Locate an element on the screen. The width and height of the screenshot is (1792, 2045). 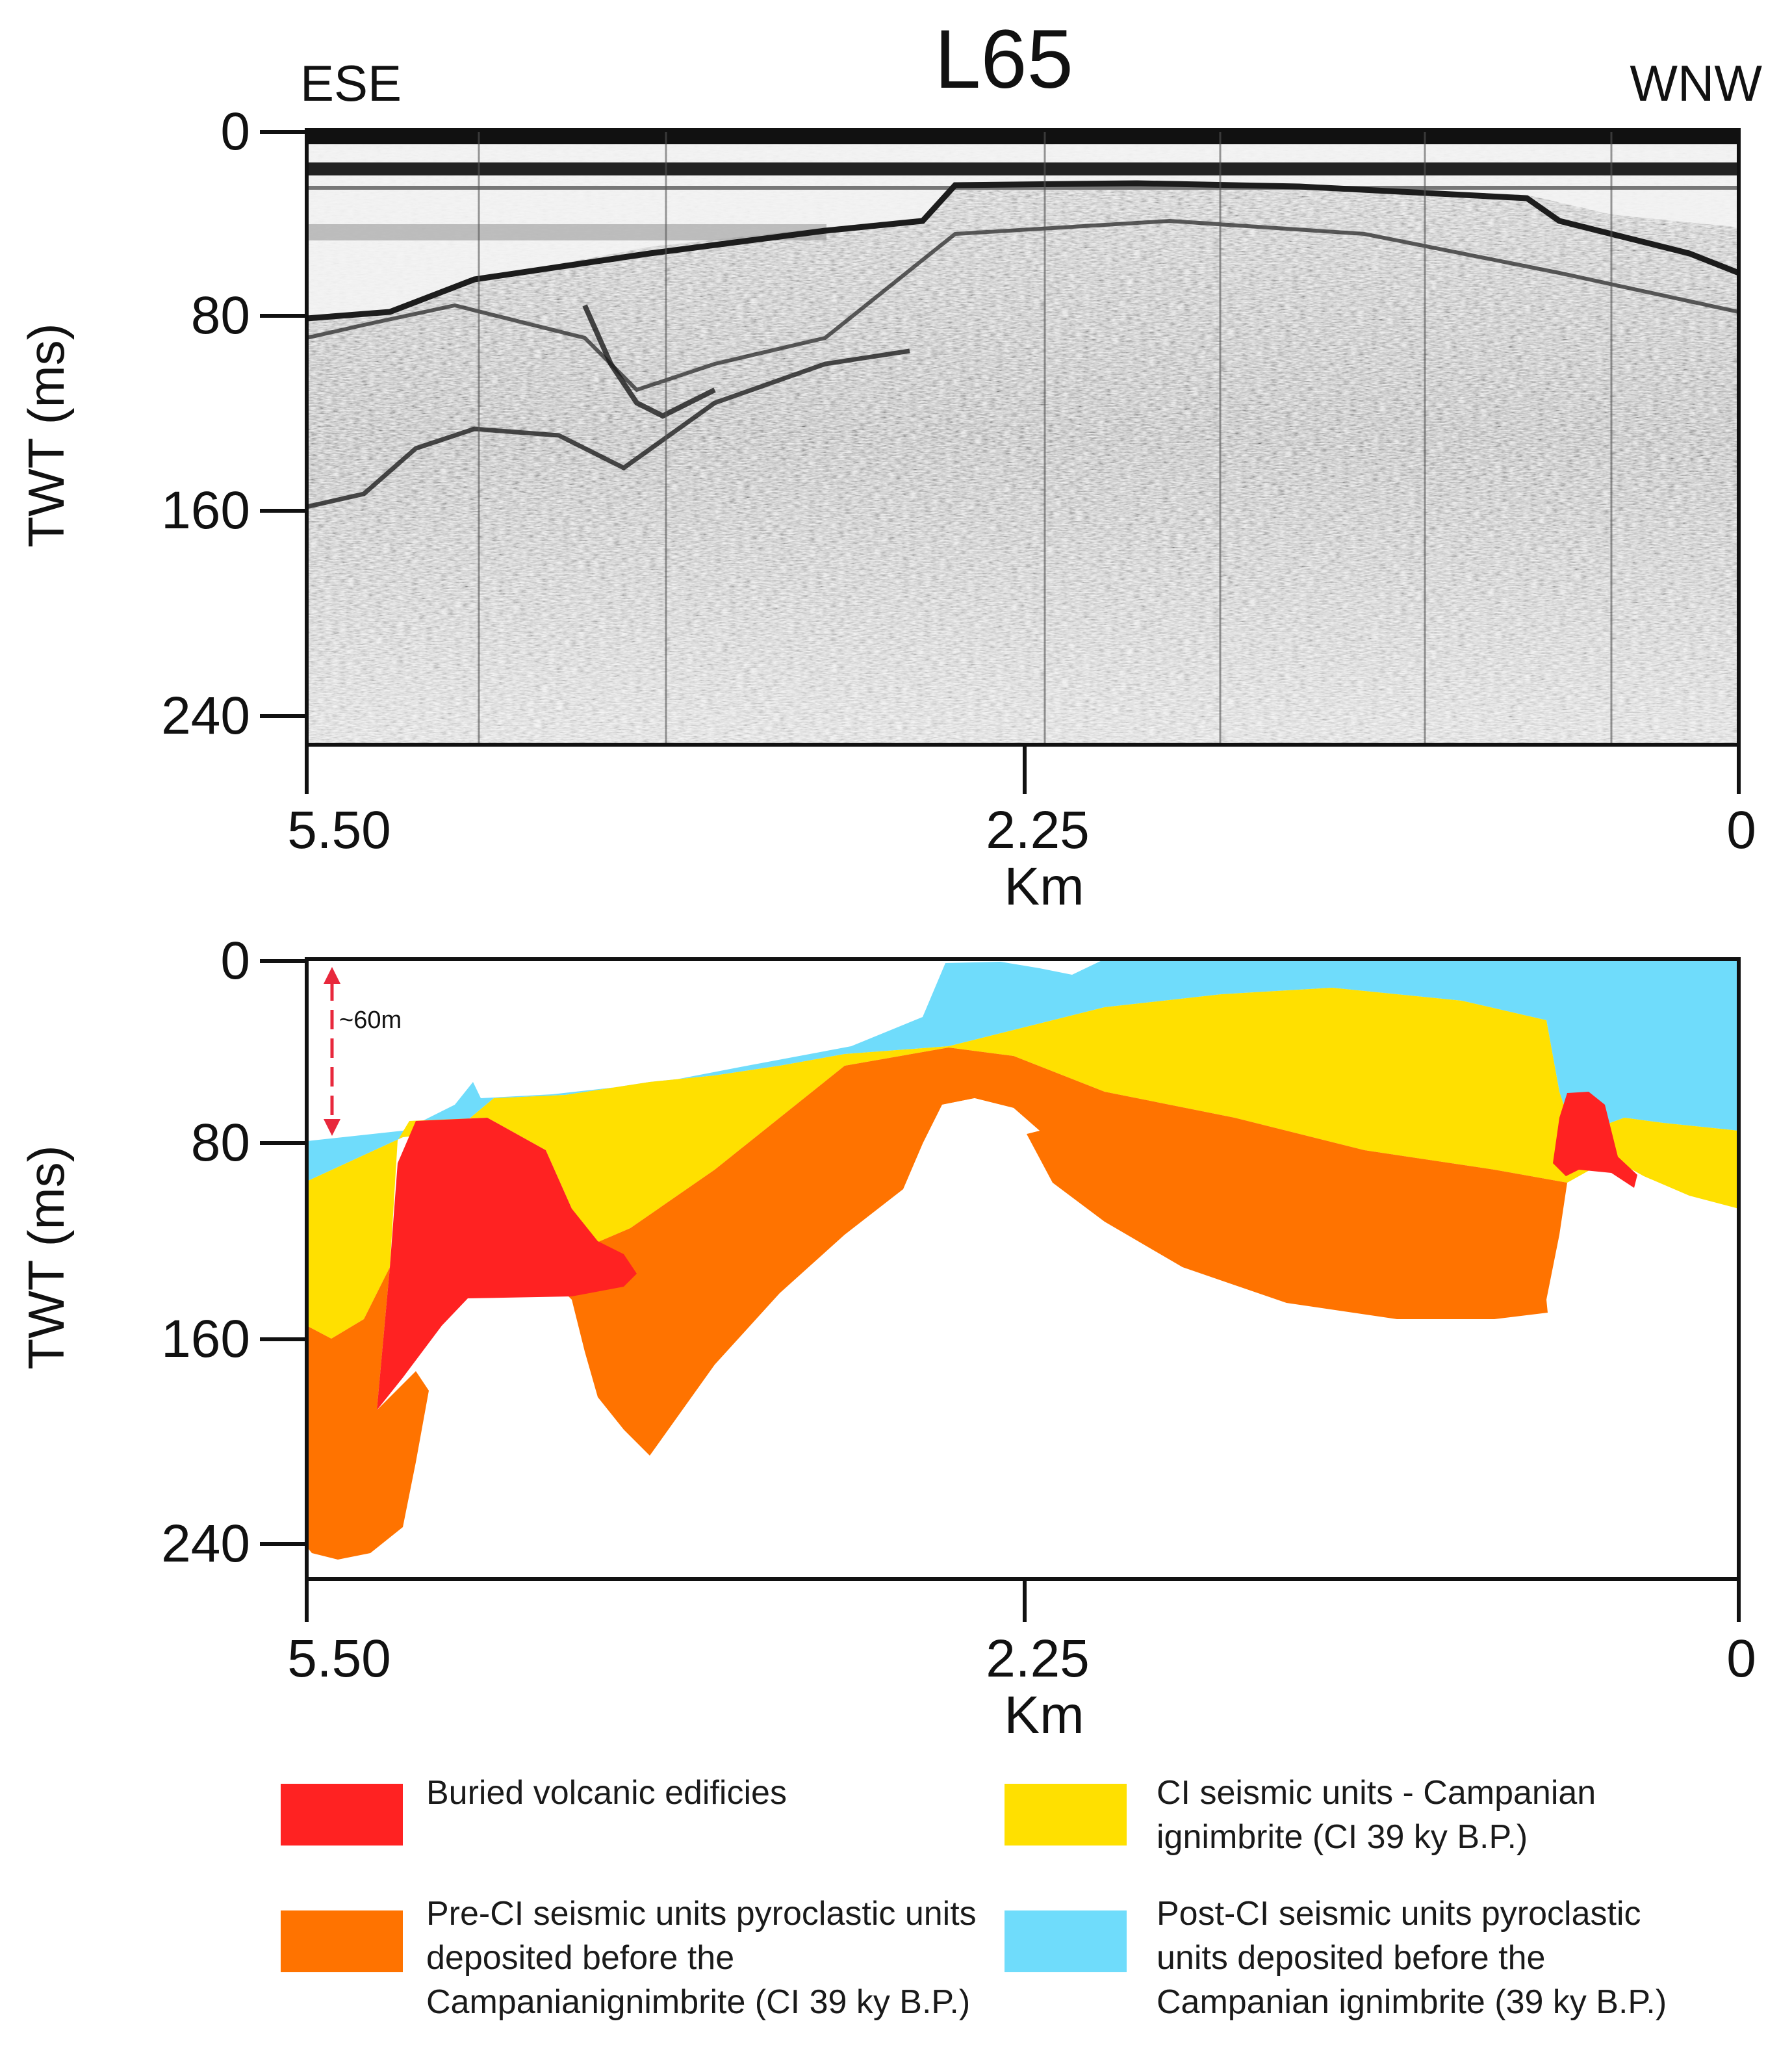
top-y-tick-80: 80 is located at coordinates (220, 315).